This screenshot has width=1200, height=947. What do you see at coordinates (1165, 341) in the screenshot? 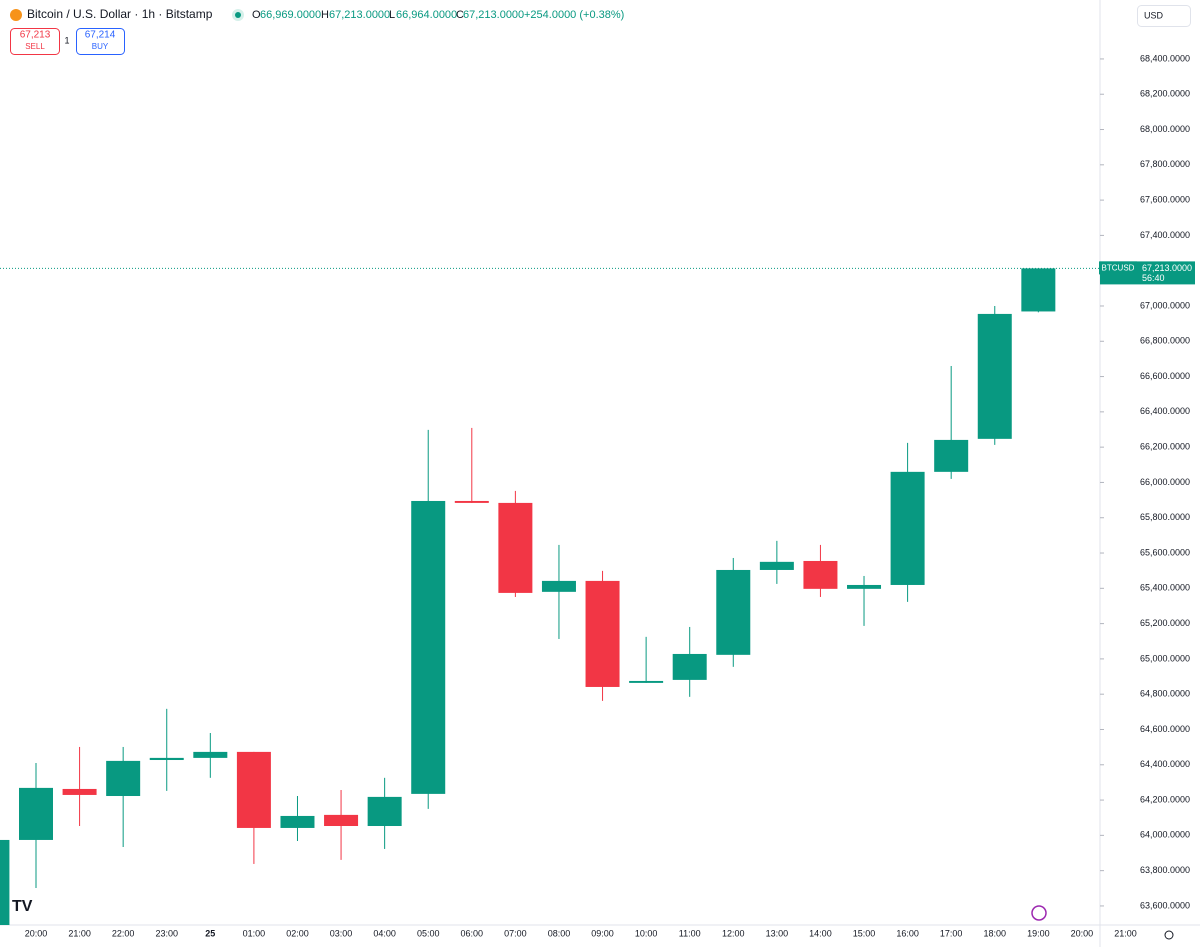
I see `y-tick-label: 66,800.0000` at bounding box center [1165, 341].